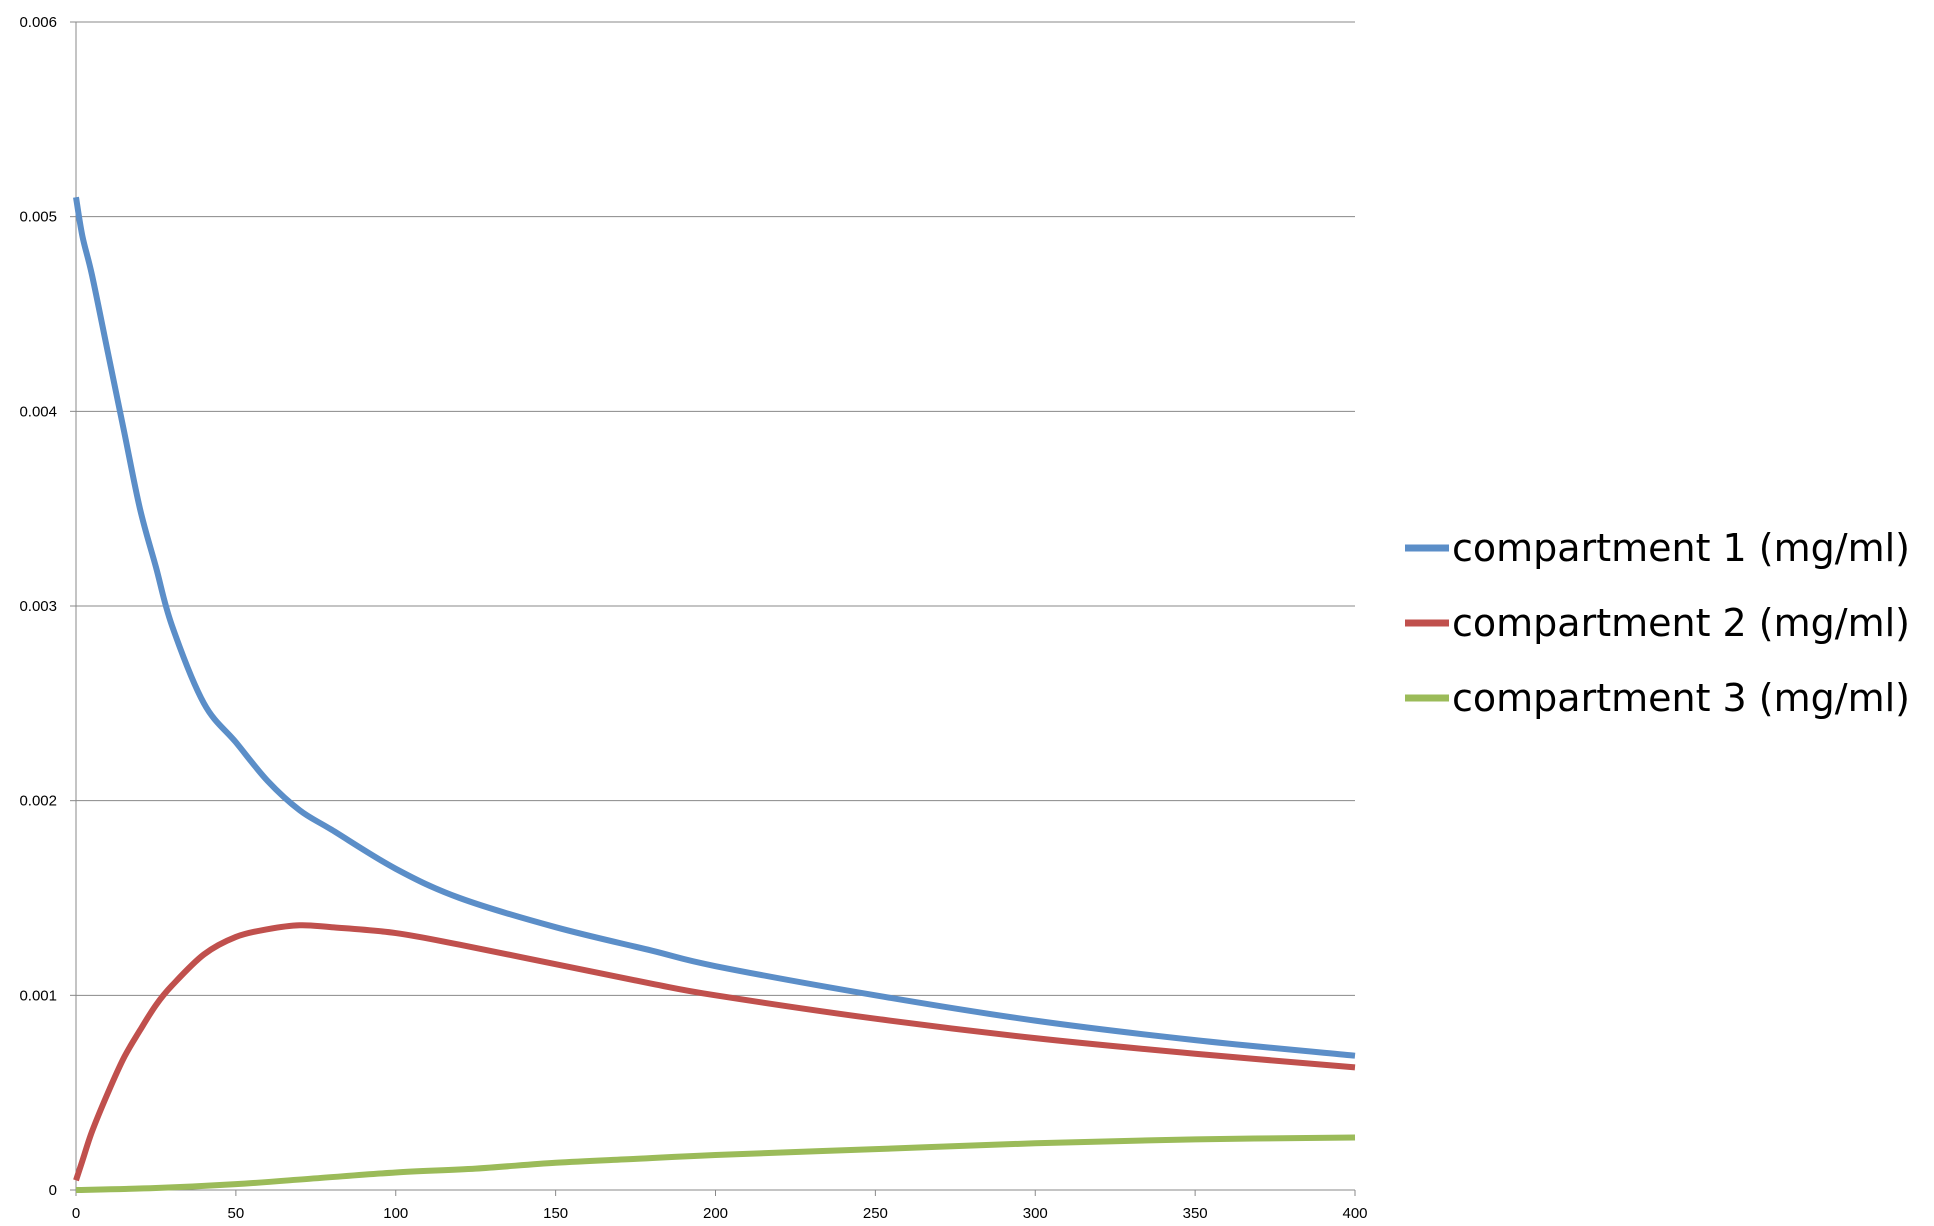 Image resolution: width=1934 pixels, height=1226 pixels. I want to click on x-tick-label-6: 300, so click(1035, 1213).